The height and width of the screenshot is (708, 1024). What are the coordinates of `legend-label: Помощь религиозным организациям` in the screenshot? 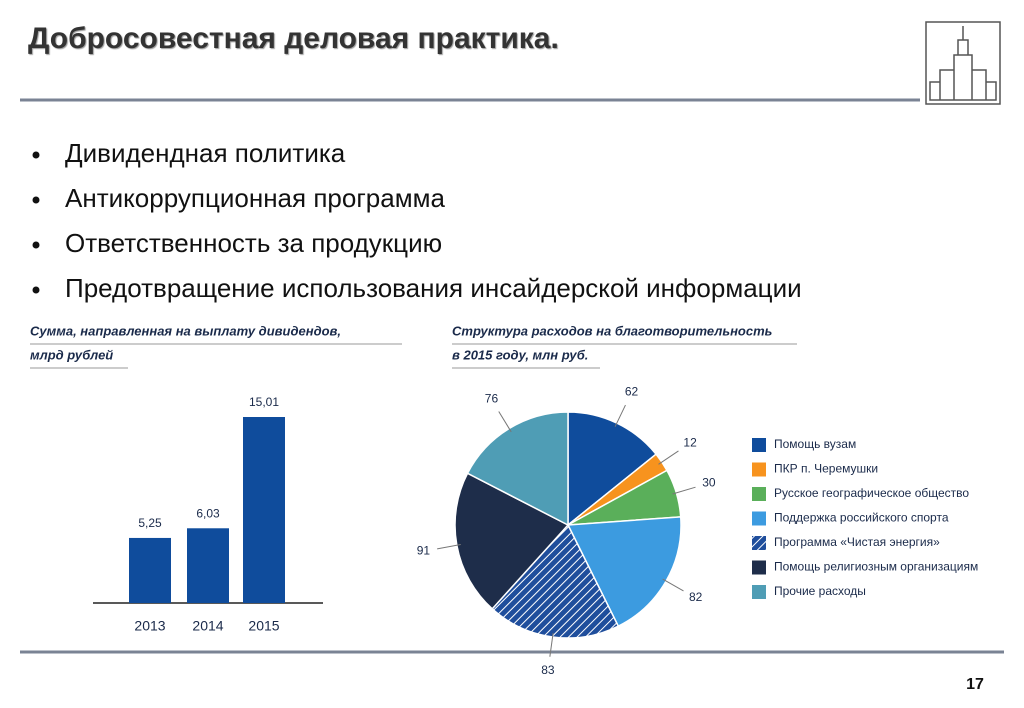 It's located at (876, 567).